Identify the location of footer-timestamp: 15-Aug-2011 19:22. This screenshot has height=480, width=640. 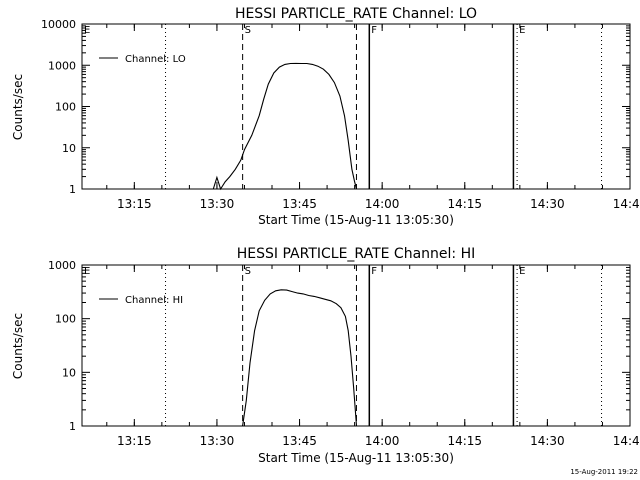
(604, 472).